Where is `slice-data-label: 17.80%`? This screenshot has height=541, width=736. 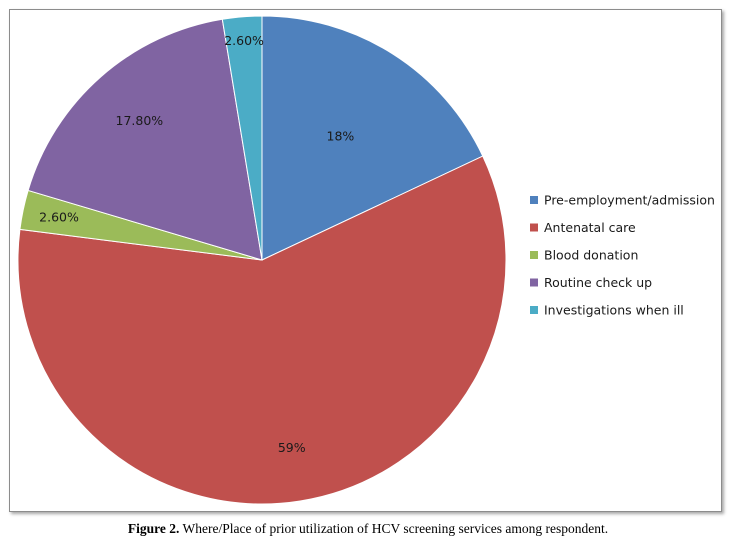 slice-data-label: 17.80% is located at coordinates (140, 120).